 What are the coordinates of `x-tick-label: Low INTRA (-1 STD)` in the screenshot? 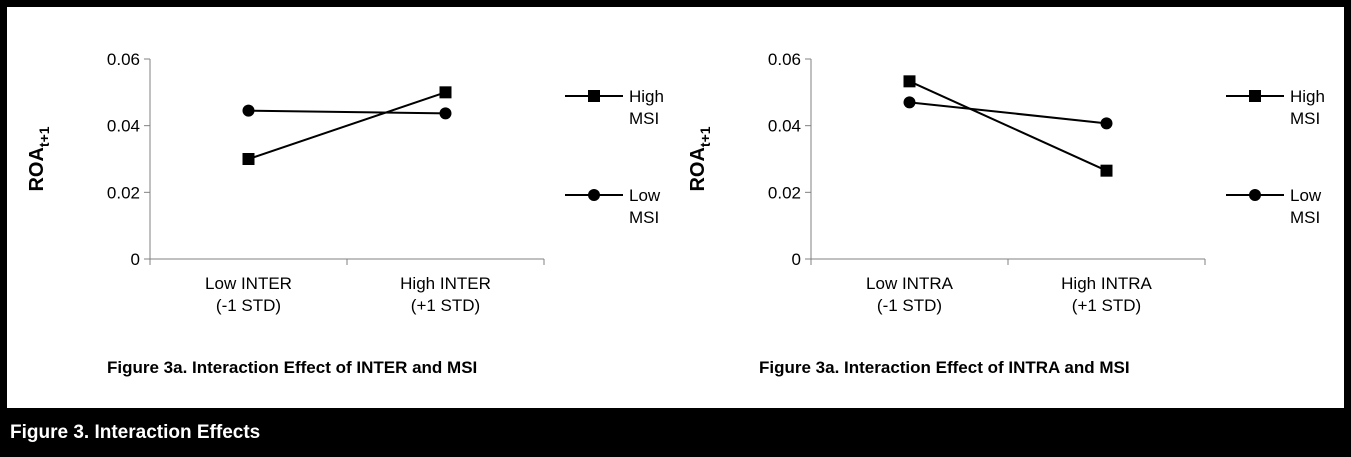 It's located at (910, 294).